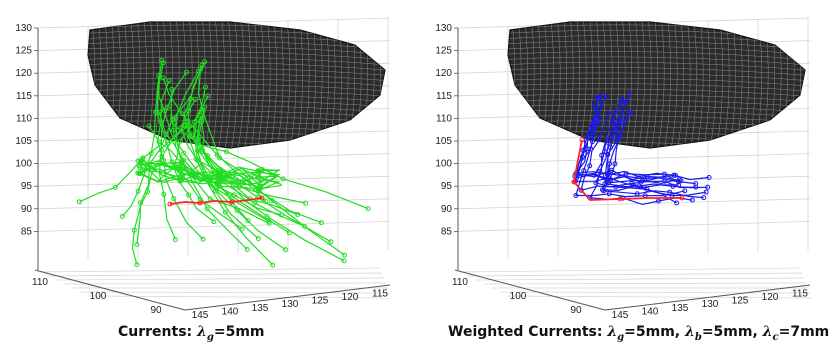 This screenshot has width=840, height=349. Describe the element at coordinates (210, 337) in the screenshot. I see `caption-left-lambda-g-sub: g` at that location.